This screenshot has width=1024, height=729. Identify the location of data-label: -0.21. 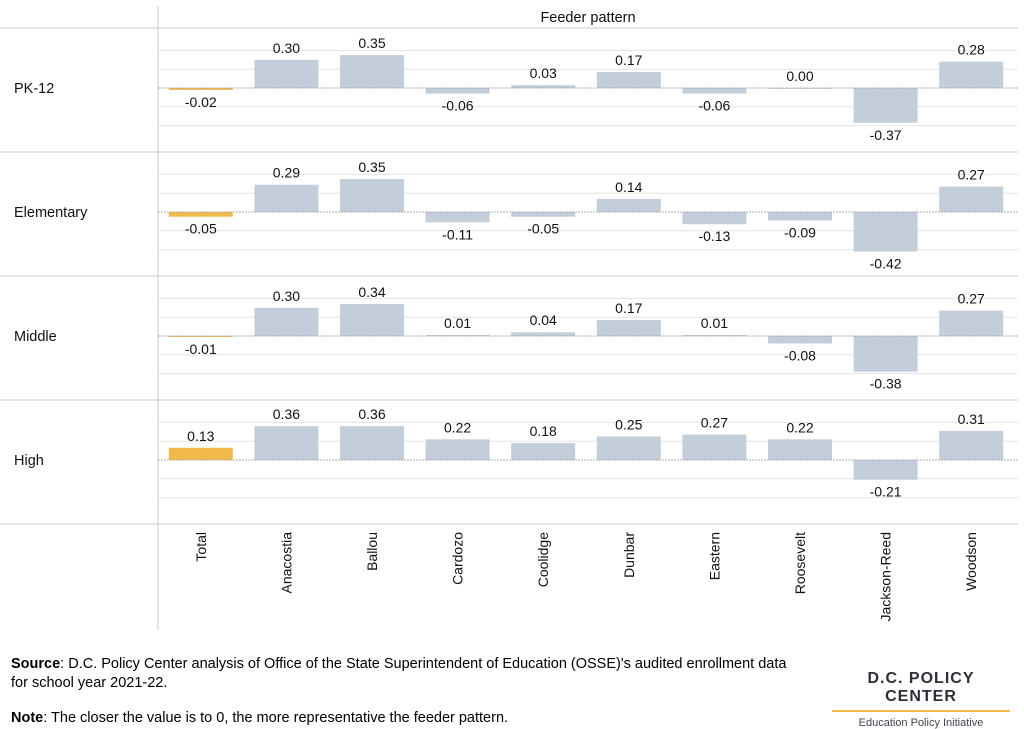
(886, 492).